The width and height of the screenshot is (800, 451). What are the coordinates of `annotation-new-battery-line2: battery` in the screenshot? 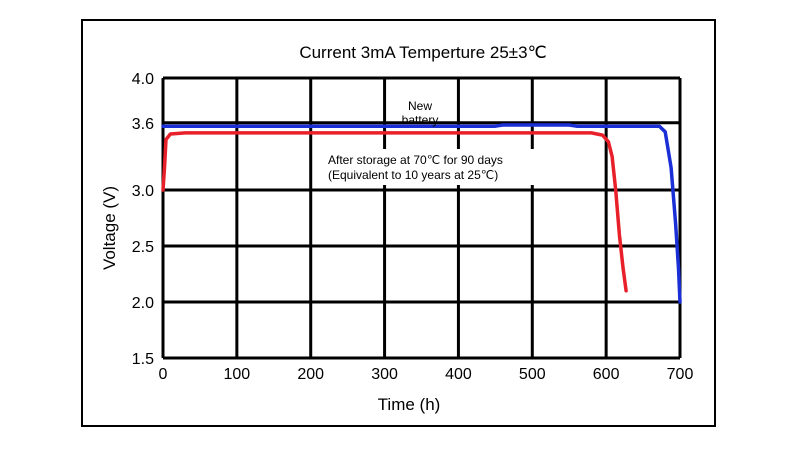 It's located at (420, 120).